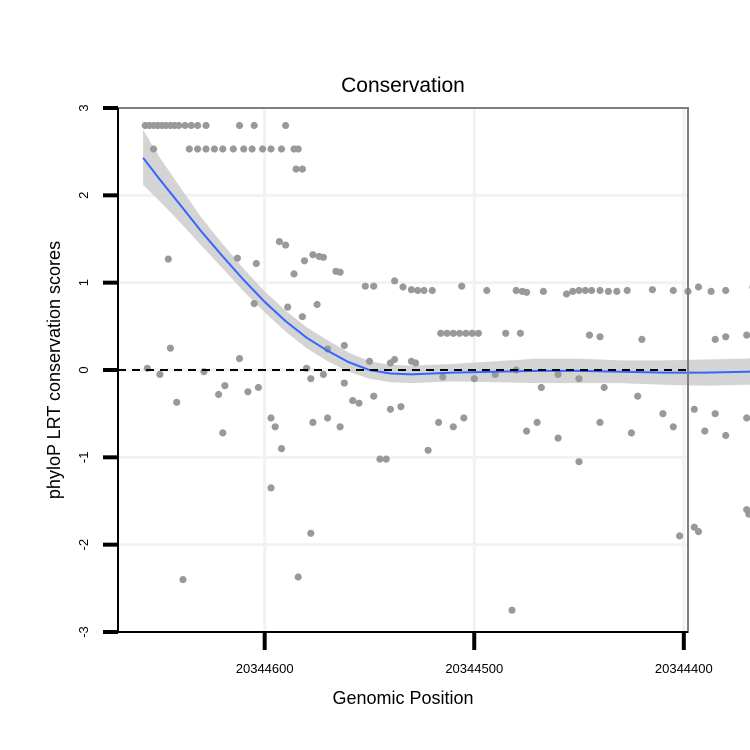  Describe the element at coordinates (83, 107) in the screenshot. I see `y-tick-label: 3` at that location.